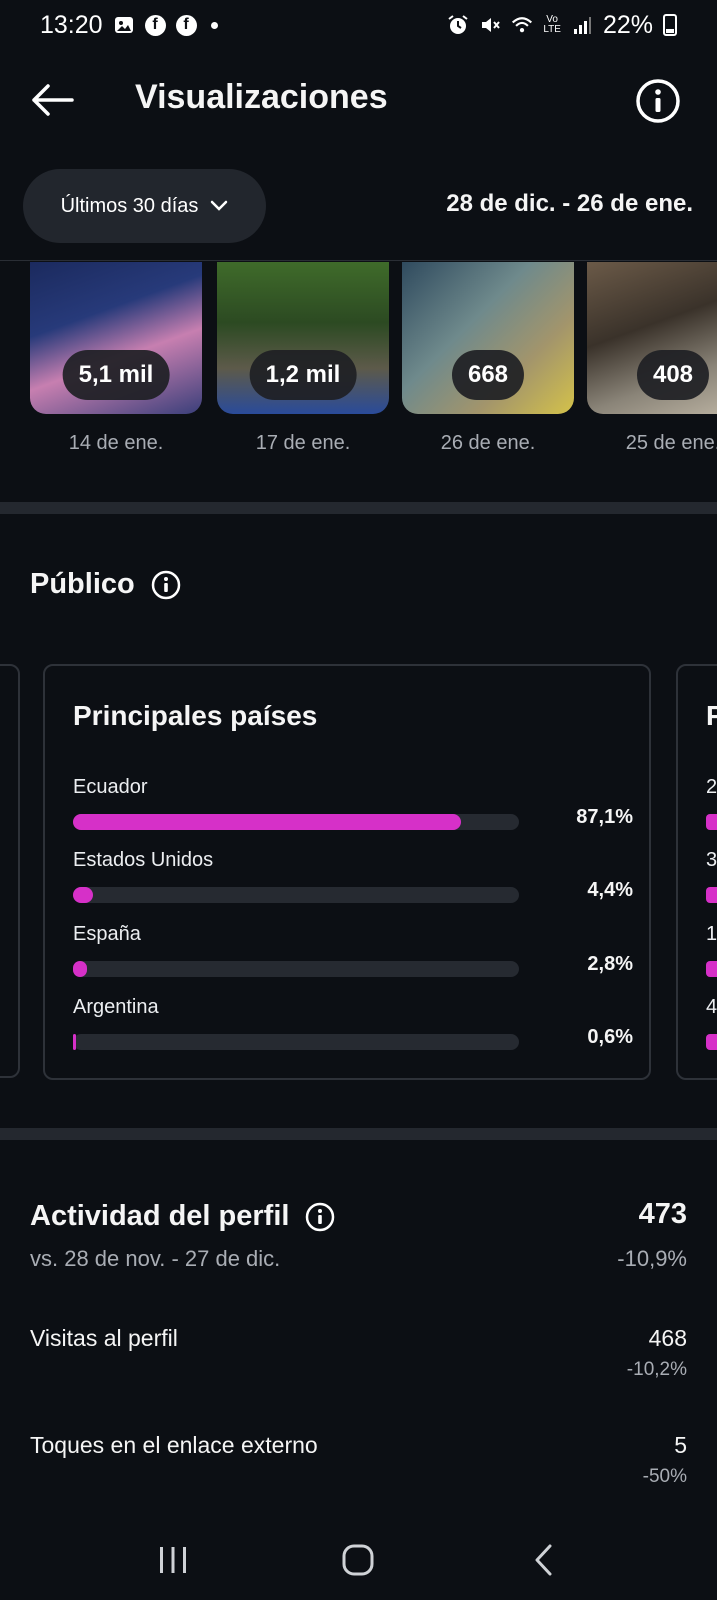 The height and width of the screenshot is (1600, 717). Describe the element at coordinates (604, 817) in the screenshot. I see `country-percent: 87,1%` at that location.